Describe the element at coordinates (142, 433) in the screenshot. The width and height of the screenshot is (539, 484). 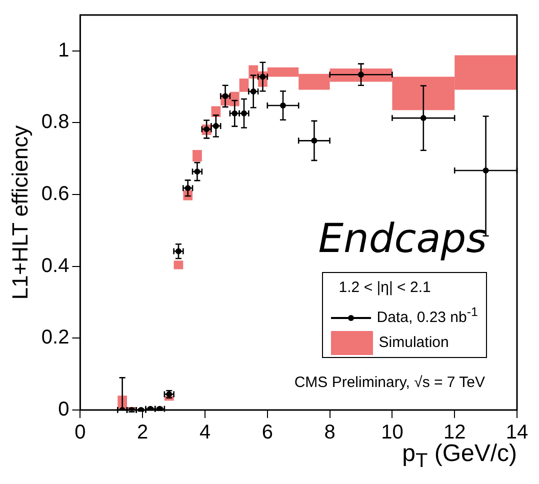
I see `x-tick-label: 2` at that location.